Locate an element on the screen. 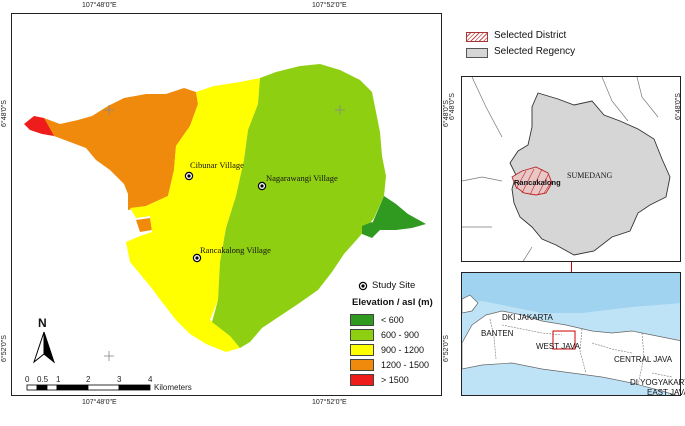 The image size is (685, 426). legend-label: 600 - 900 is located at coordinates (400, 334).